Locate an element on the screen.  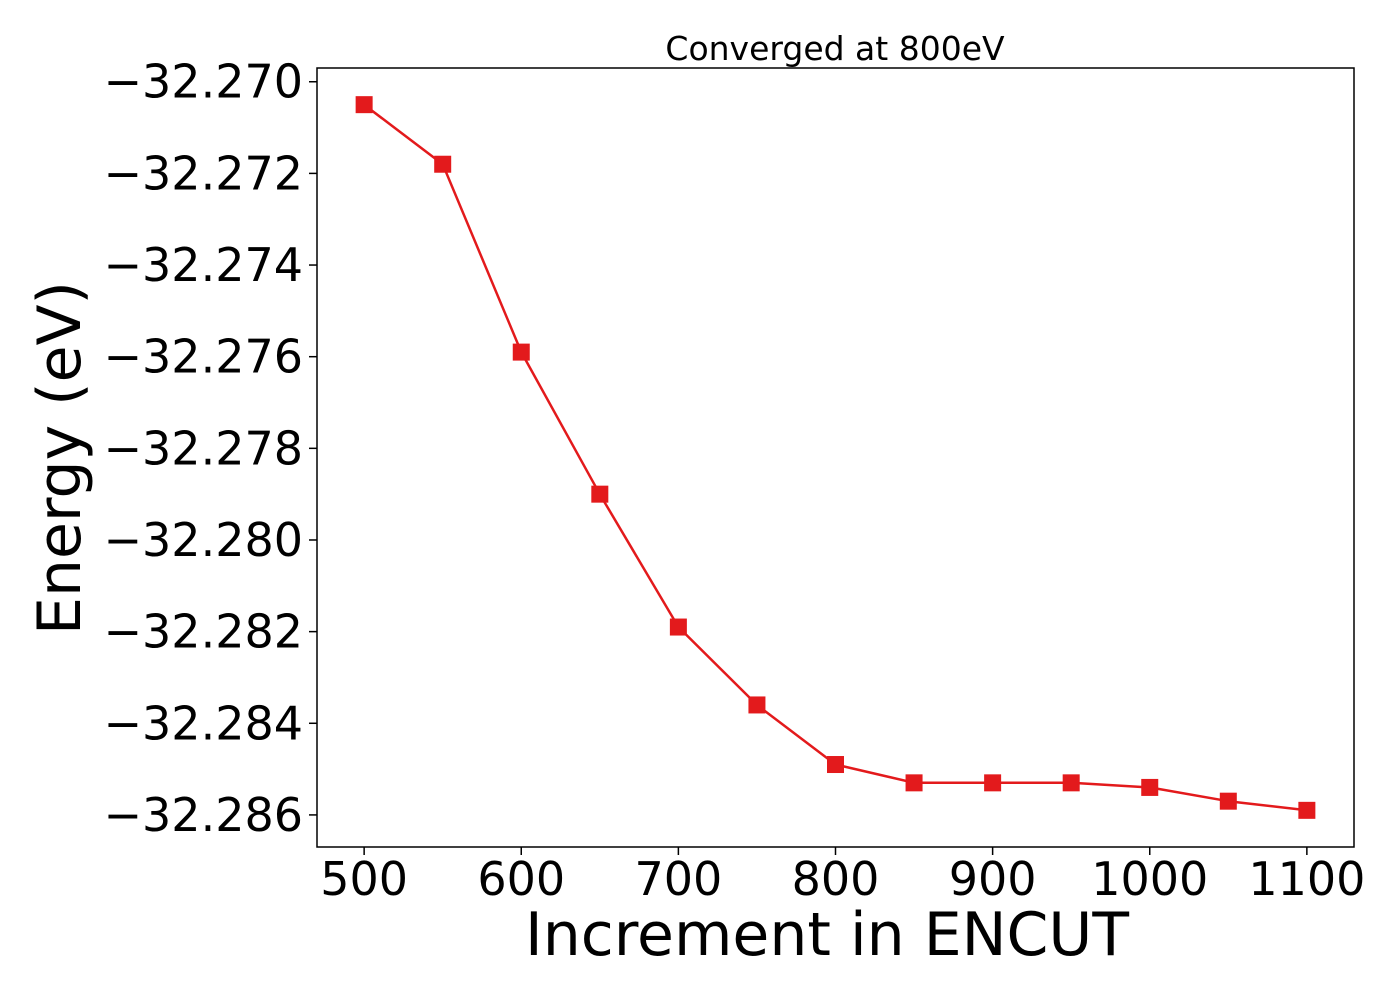
x-axis-ticks: 500 600 700 800 900 1000 1100 is located at coordinates (842, 876).